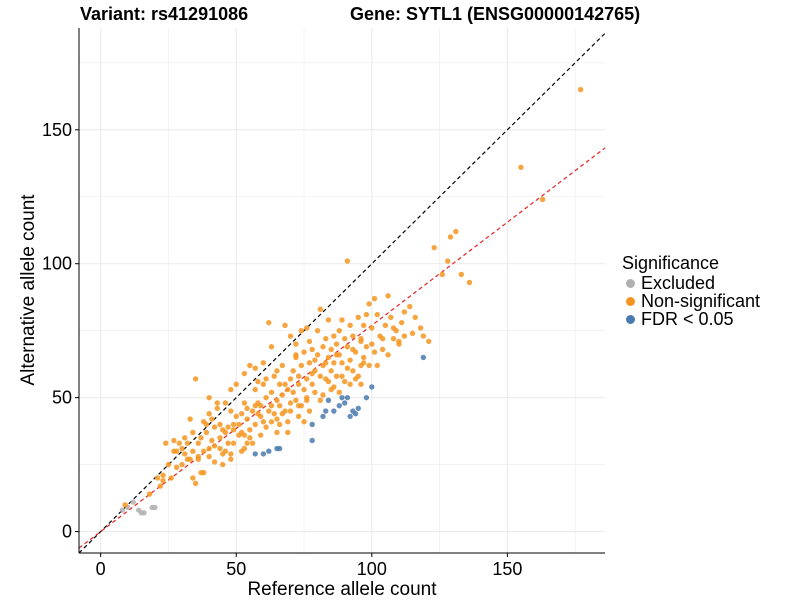 This screenshot has height=600, width=800. I want to click on point-excluded, so click(133, 502).